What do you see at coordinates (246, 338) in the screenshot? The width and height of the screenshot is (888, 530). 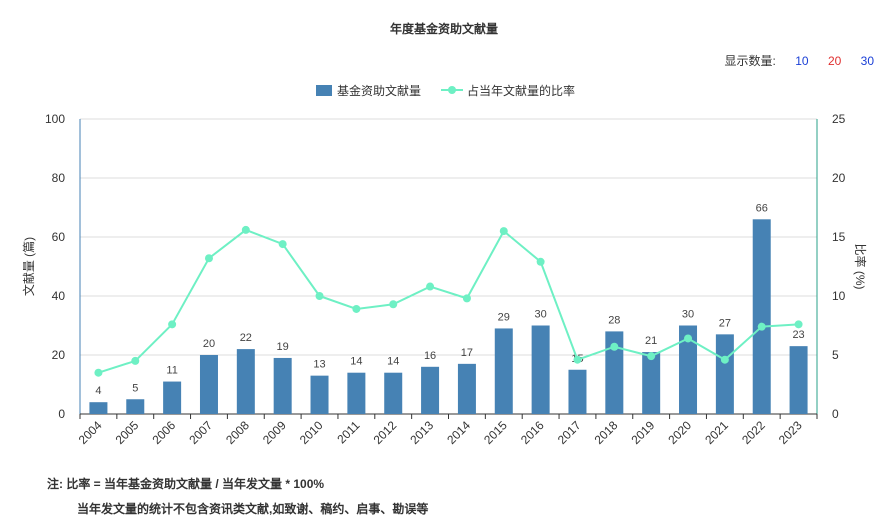 I see `bar-data-label: 22` at bounding box center [246, 338].